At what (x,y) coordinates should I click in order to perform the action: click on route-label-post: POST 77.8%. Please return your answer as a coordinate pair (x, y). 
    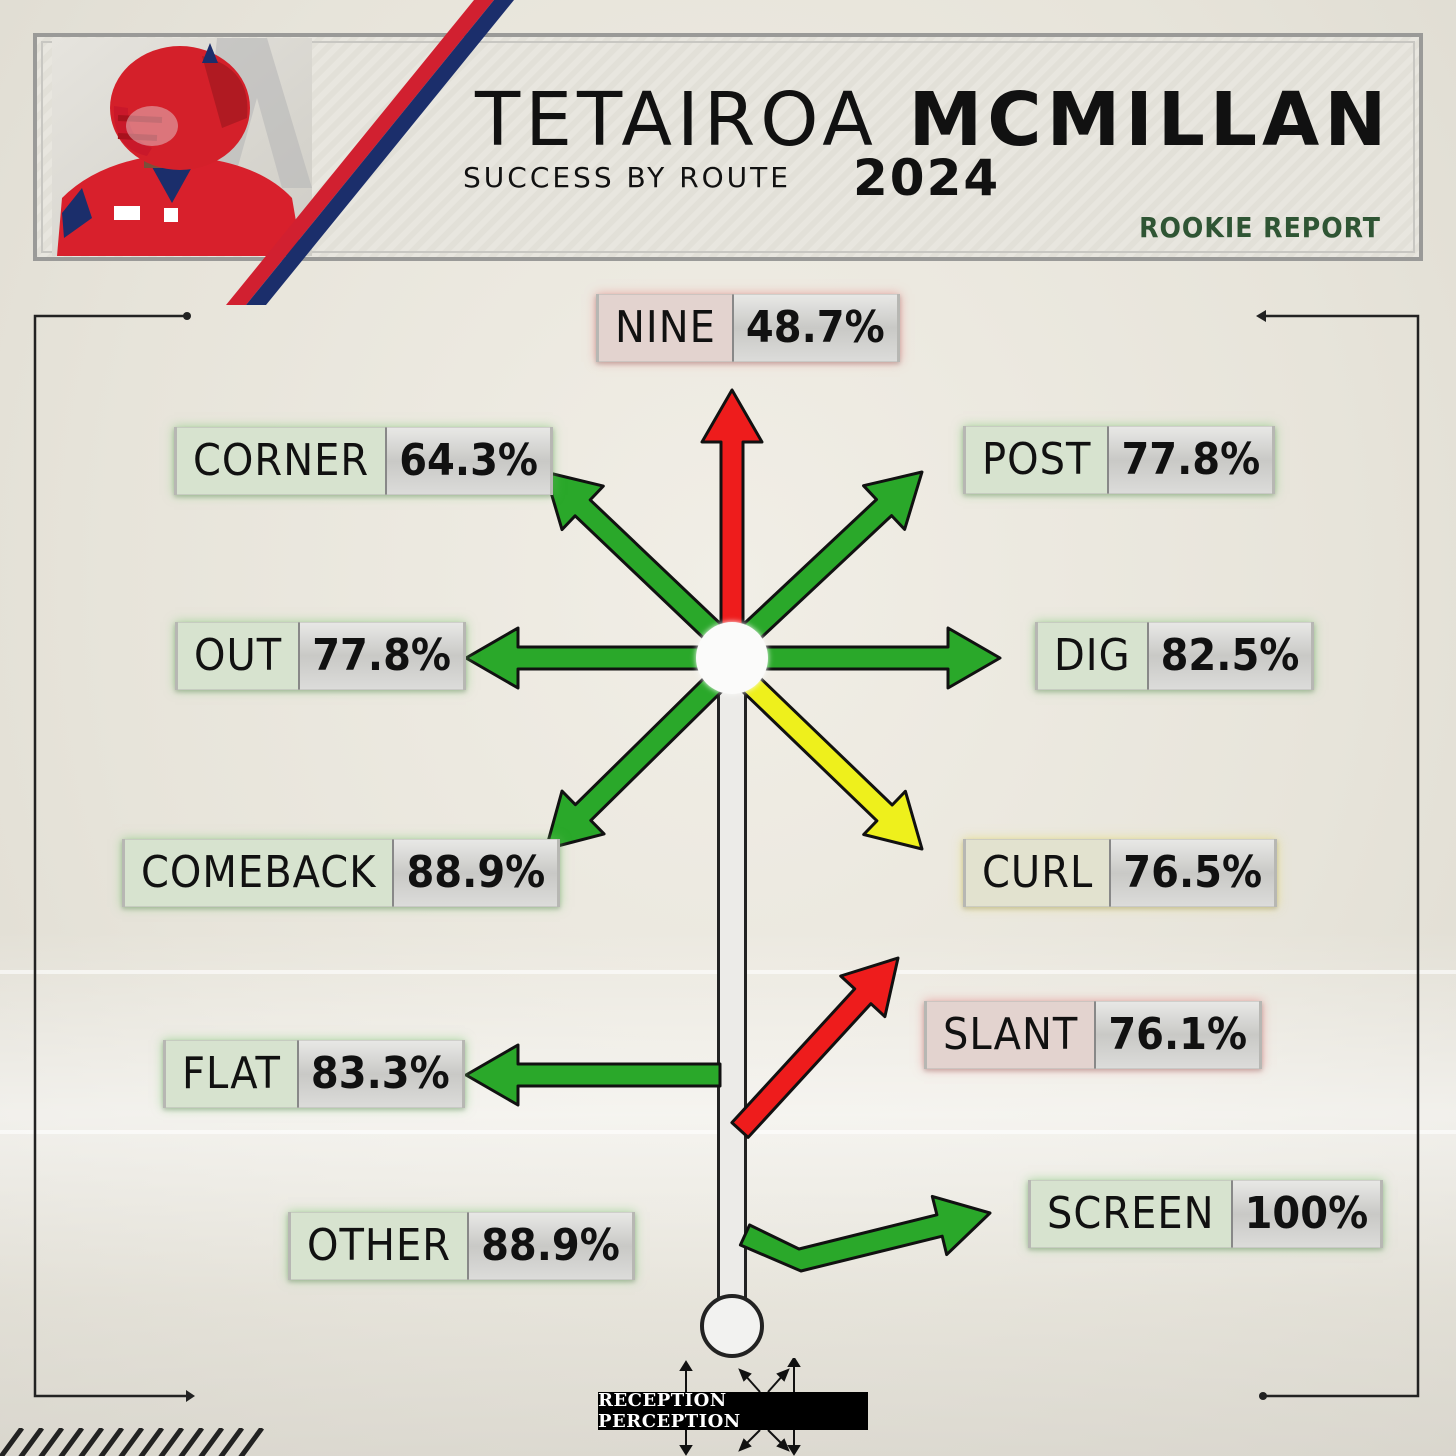
    Looking at the image, I should click on (1119, 460).